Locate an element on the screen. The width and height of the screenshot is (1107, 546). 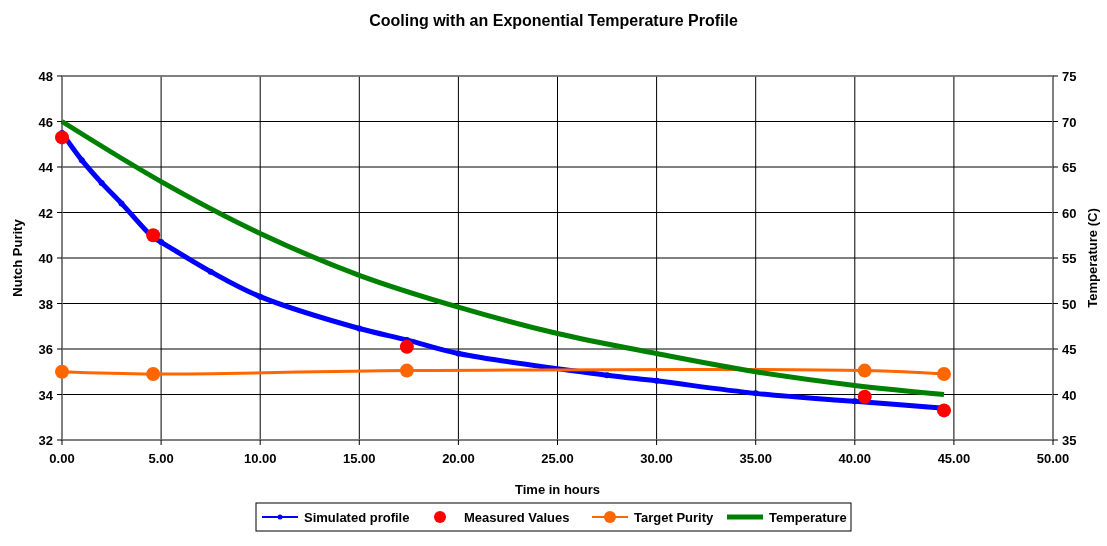
legend-label: Simulated profile is located at coordinates (357, 517).